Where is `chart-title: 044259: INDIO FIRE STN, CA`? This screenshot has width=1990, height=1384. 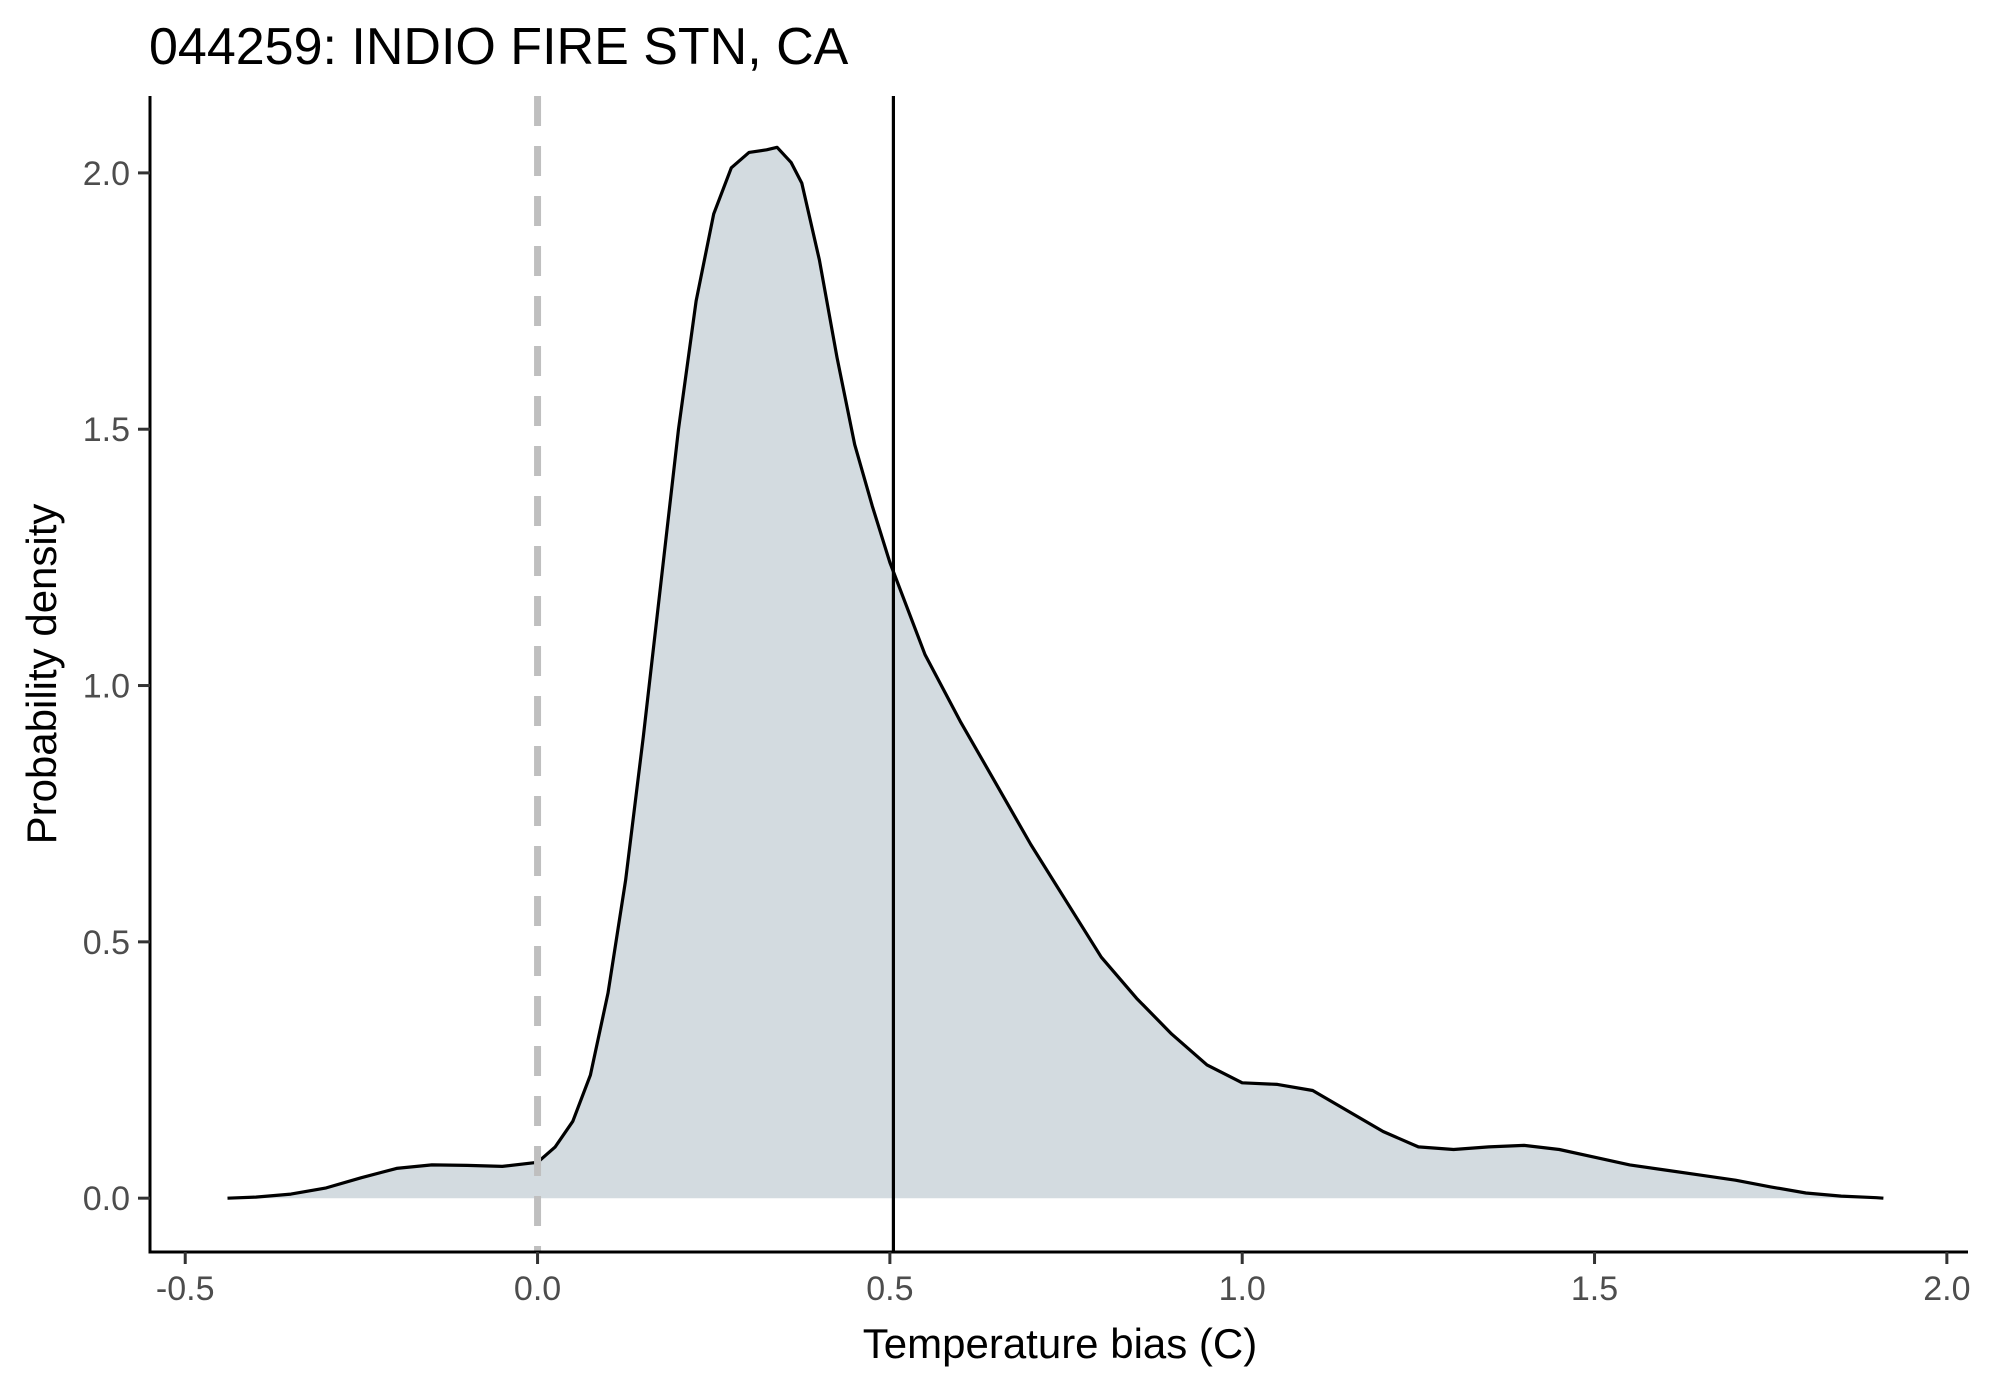 chart-title: 044259: INDIO FIRE STN, CA is located at coordinates (499, 47).